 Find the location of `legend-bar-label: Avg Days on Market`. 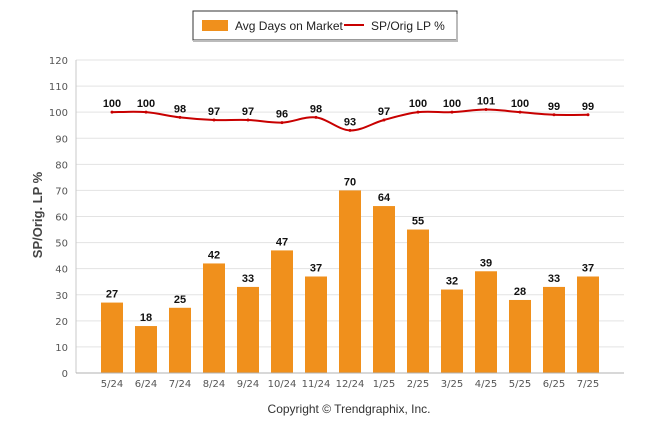

legend-bar-label: Avg Days on Market is located at coordinates (289, 26).